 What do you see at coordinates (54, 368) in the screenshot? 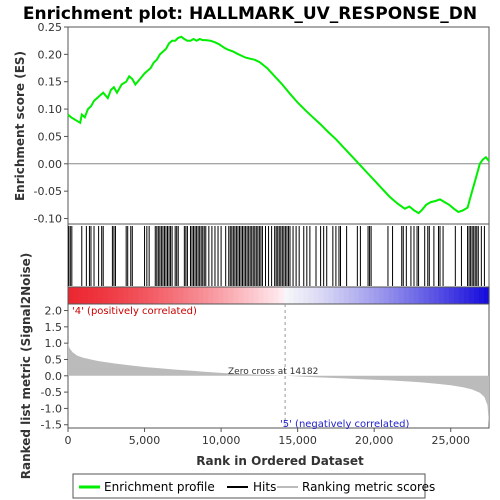
I see `metric-y-ticks: 2.0 1.5 1.0 0.5 0.0 -0.5 -1.0 -1.5` at bounding box center [54, 368].